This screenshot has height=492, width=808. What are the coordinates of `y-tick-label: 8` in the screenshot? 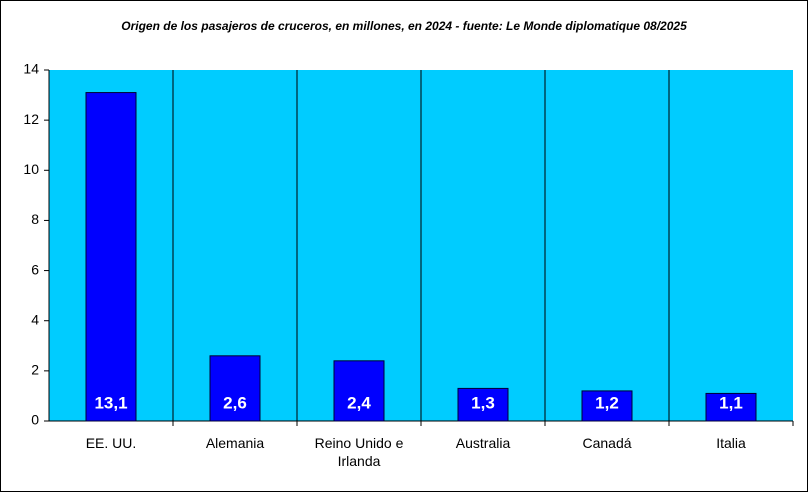 It's located at (35, 219).